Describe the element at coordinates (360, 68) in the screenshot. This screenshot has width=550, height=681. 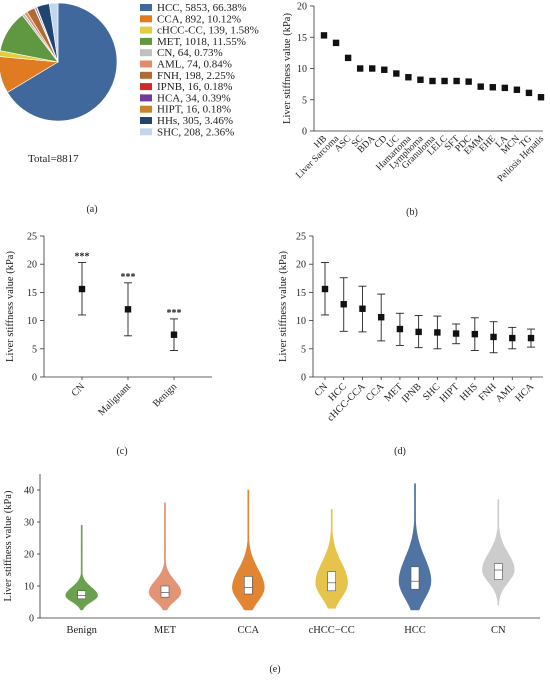
I see `data-point-sc` at that location.